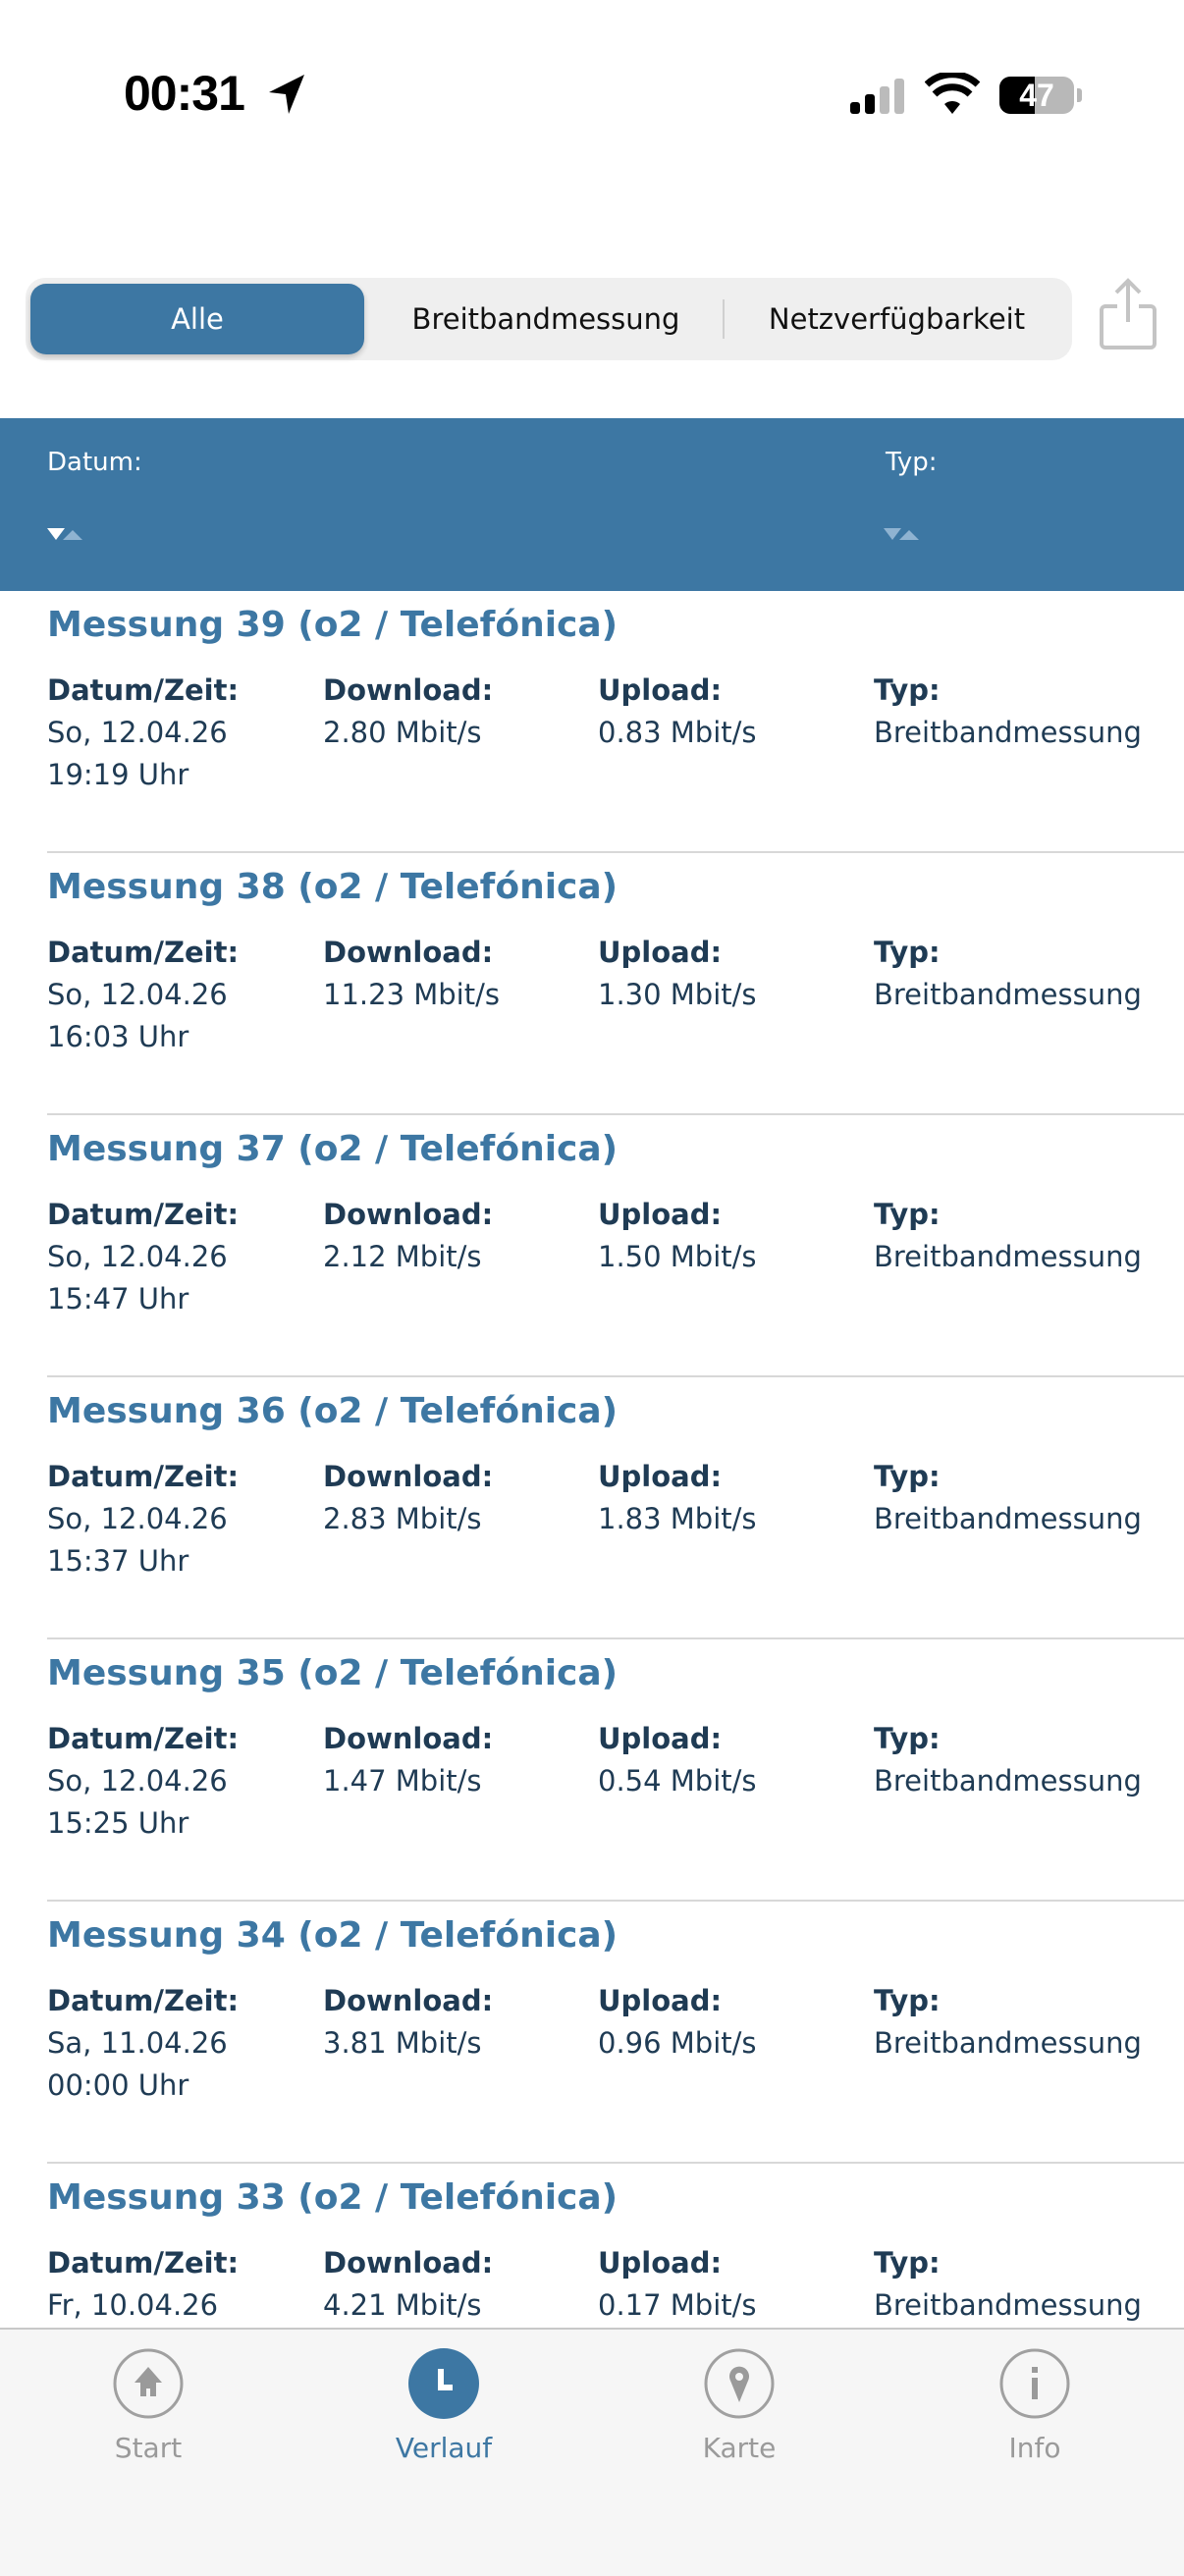 The image size is (1184, 2576). What do you see at coordinates (94, 462) in the screenshot?
I see `header-datum: Datum:` at bounding box center [94, 462].